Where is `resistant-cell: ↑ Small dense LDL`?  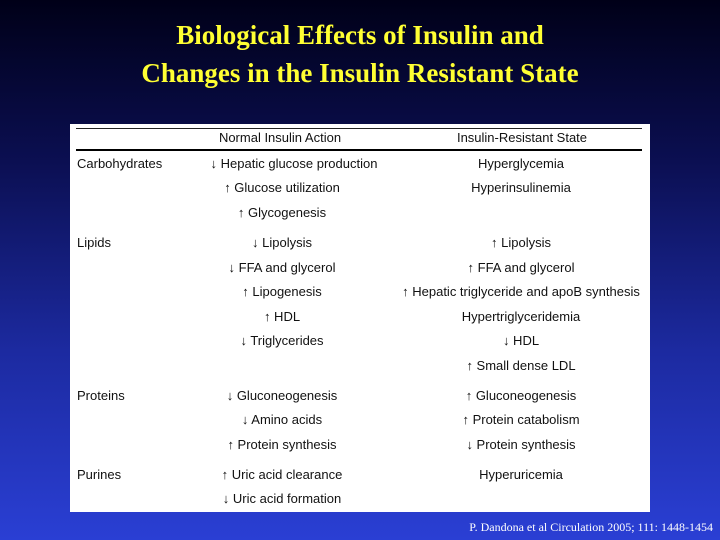
resistant-cell: ↑ Small dense LDL is located at coordinates (521, 365).